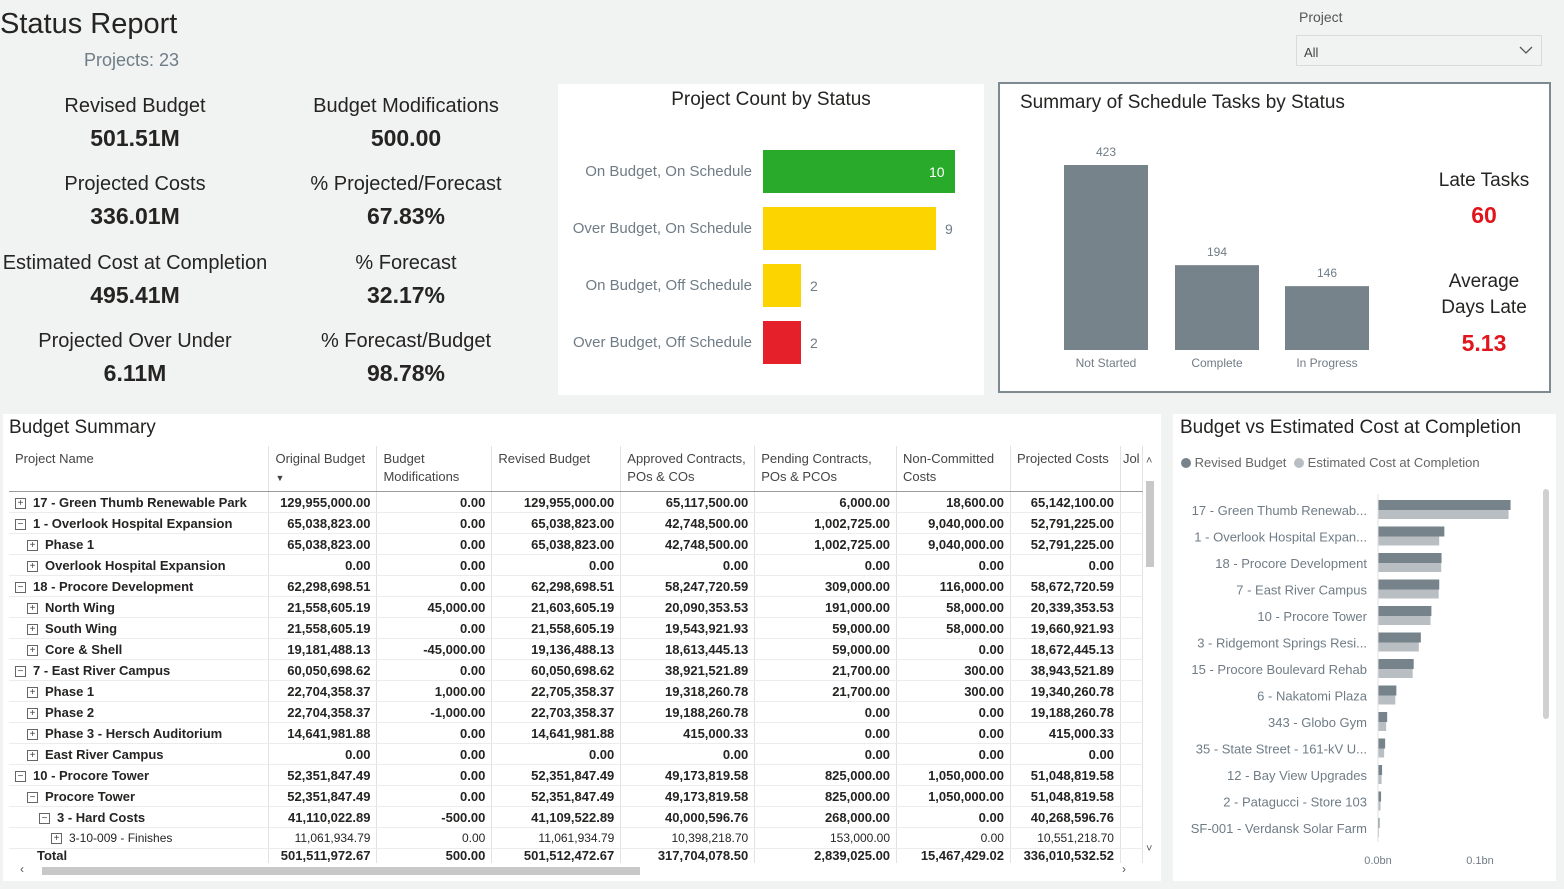 The height and width of the screenshot is (889, 1564). Describe the element at coordinates (1546, 604) in the screenshot. I see `vertical-scrollbar` at that location.